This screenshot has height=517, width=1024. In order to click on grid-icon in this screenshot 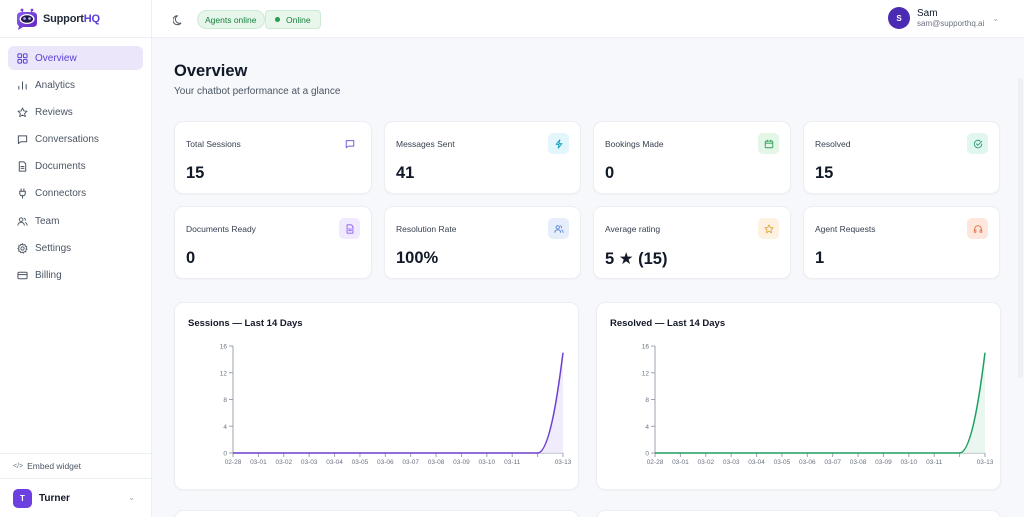, I will do `click(22, 58)`.